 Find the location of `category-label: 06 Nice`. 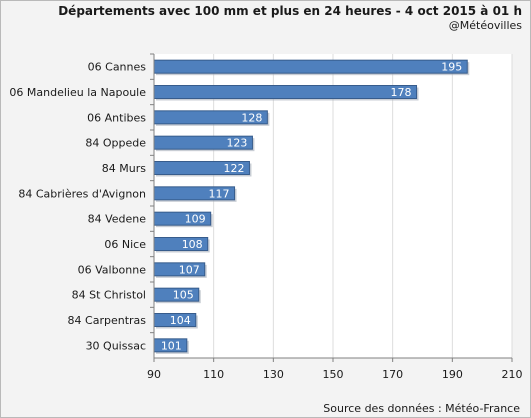

category-label: 06 Nice is located at coordinates (125, 244).